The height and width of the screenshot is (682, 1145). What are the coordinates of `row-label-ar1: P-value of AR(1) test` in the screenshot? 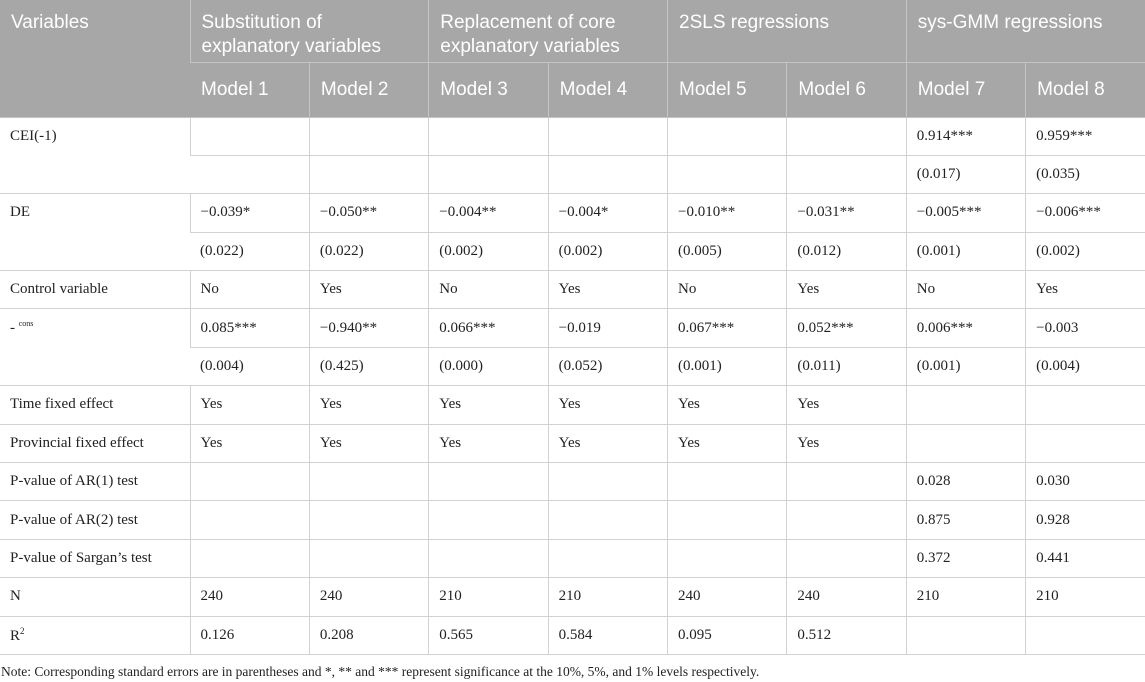 It's located at (95, 482).